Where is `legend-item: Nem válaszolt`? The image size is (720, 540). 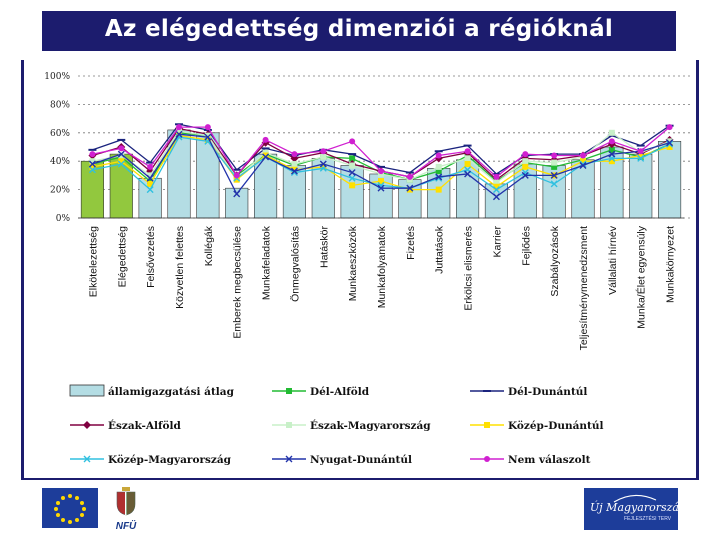 legend-item: Nem válaszolt is located at coordinates (530, 460).